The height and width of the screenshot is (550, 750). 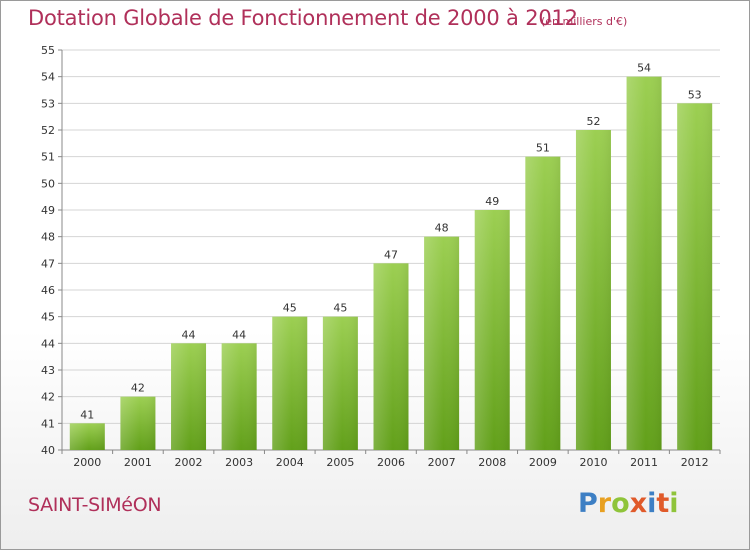 I want to click on y-tick-label: 46, so click(x=48, y=290).